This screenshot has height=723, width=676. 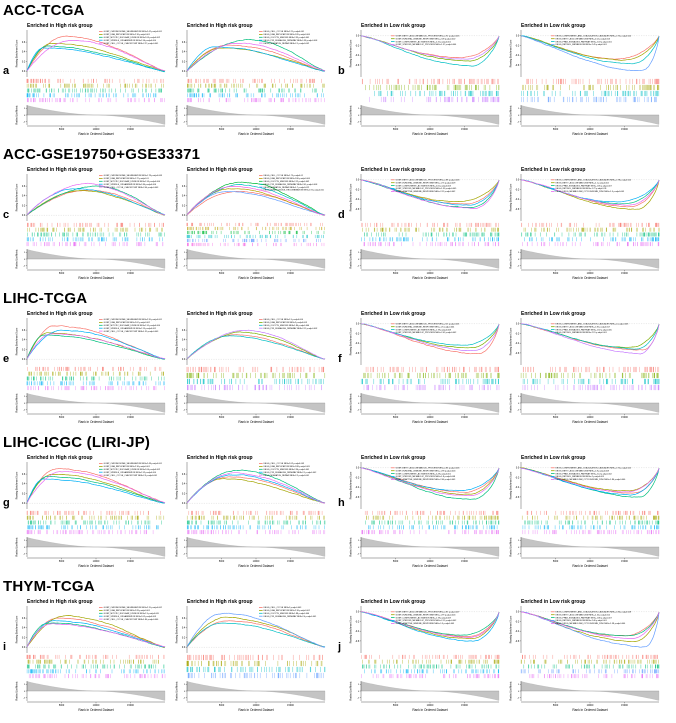 What do you see at coordinates (517, 45) in the screenshot?
I see `svg-text: -0.2` at bounding box center [517, 45].